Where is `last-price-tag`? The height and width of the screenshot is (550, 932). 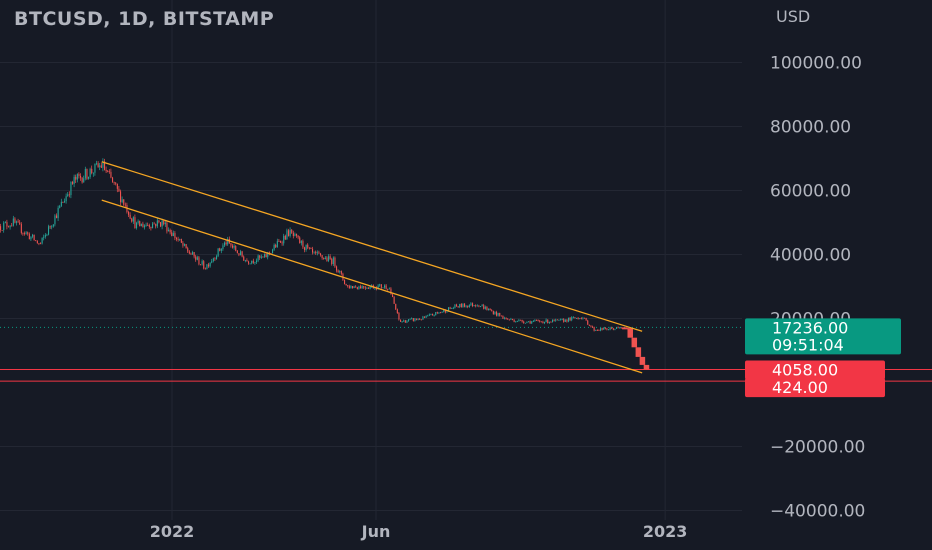 last-price-tag is located at coordinates (823, 336).